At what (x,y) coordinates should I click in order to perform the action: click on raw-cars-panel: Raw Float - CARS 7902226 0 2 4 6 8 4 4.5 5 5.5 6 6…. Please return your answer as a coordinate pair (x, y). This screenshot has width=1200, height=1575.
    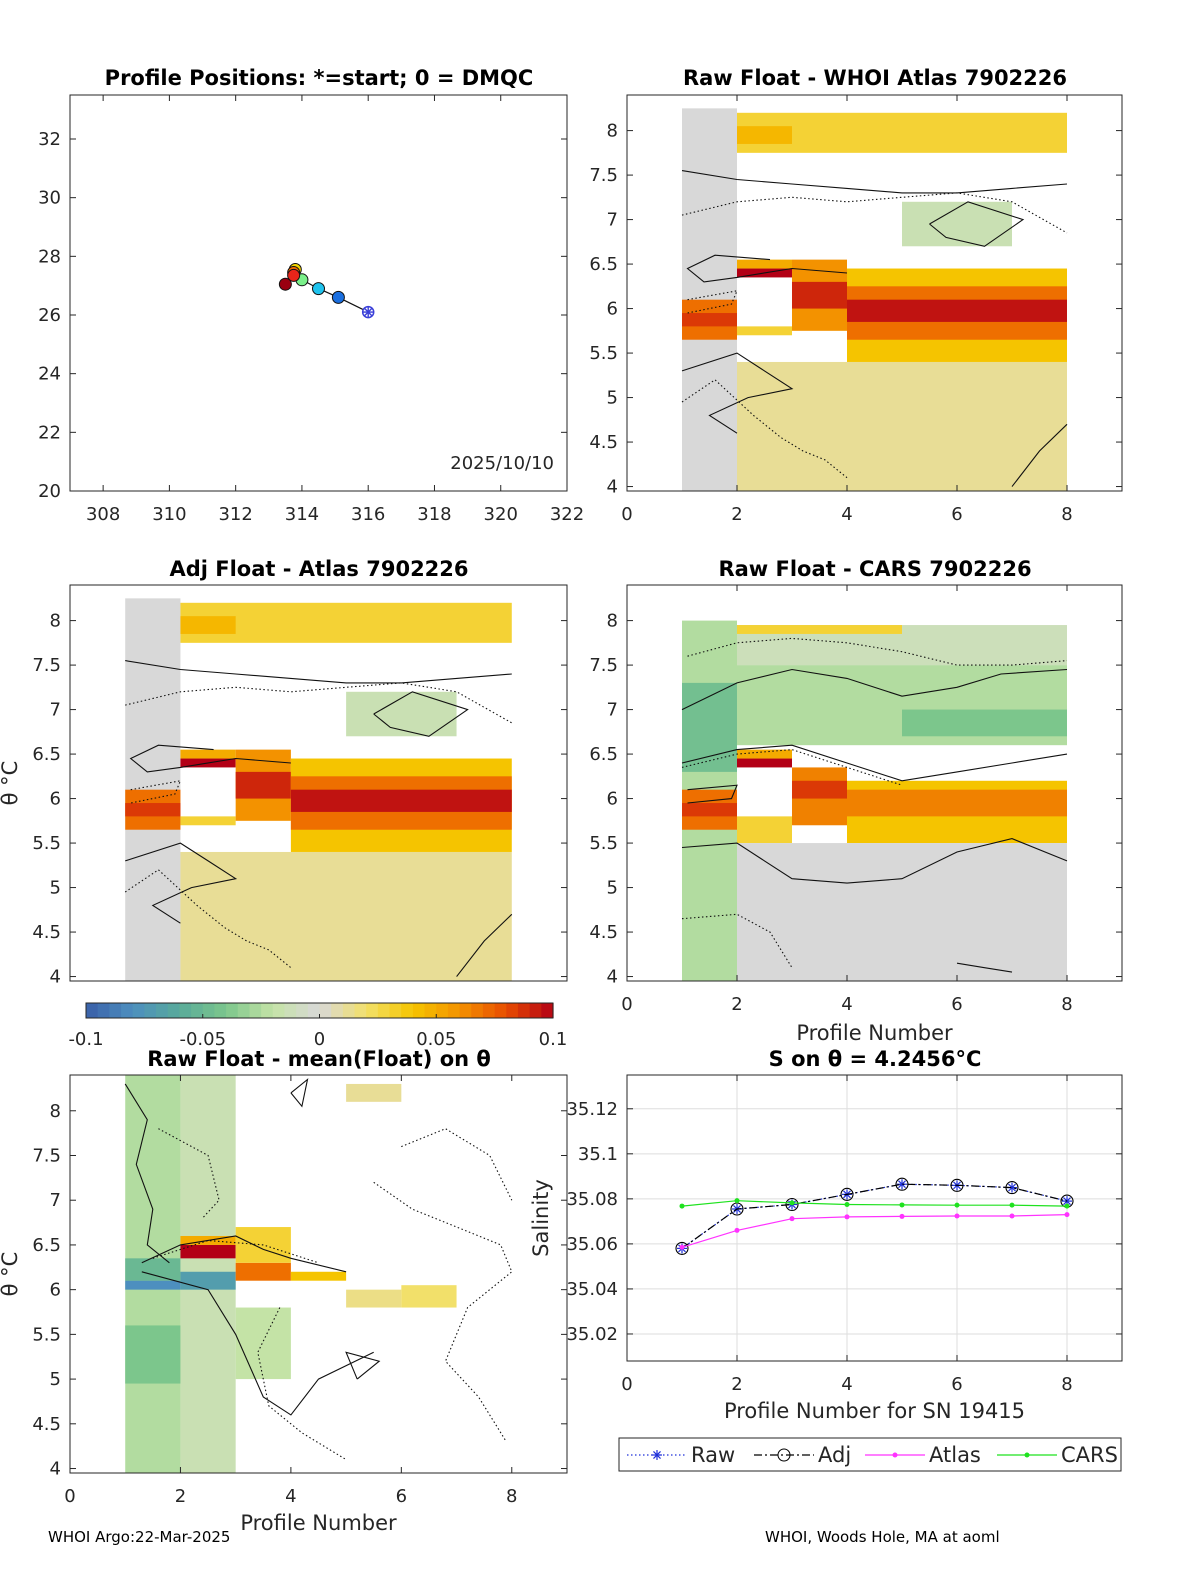
    Looking at the image, I should click on (856, 801).